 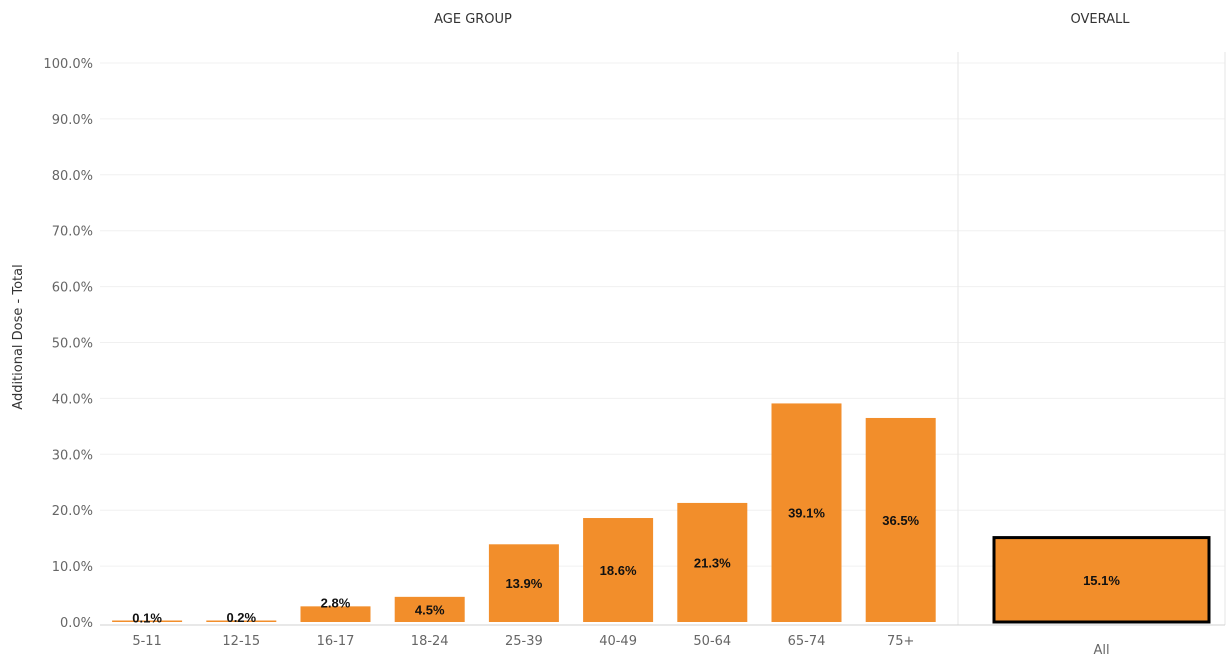 I want to click on y-tick-label: 20.0%, so click(x=72, y=511).